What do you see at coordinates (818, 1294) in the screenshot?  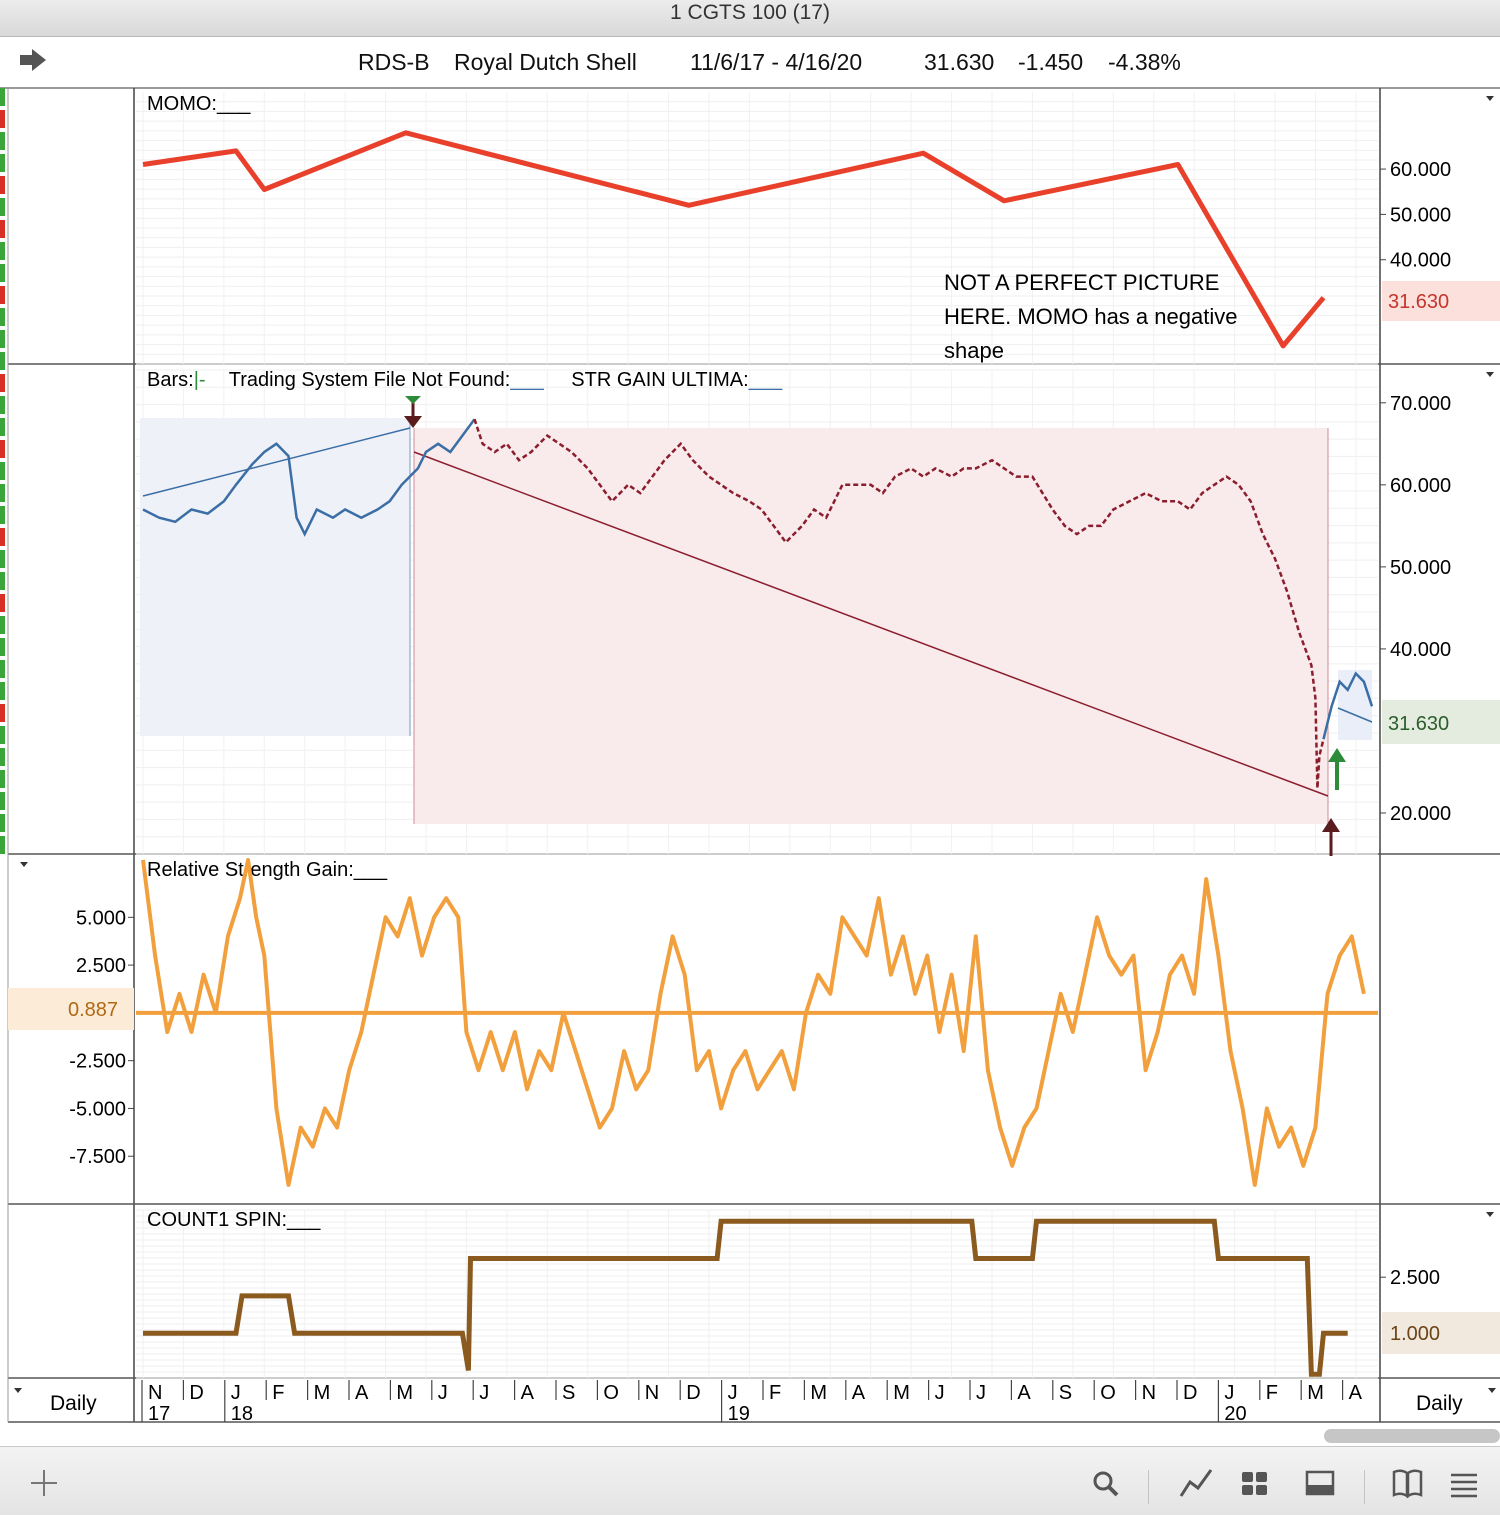 I see `count-panel: COUNT1 SPIN:___ 2.500 1.000` at bounding box center [818, 1294].